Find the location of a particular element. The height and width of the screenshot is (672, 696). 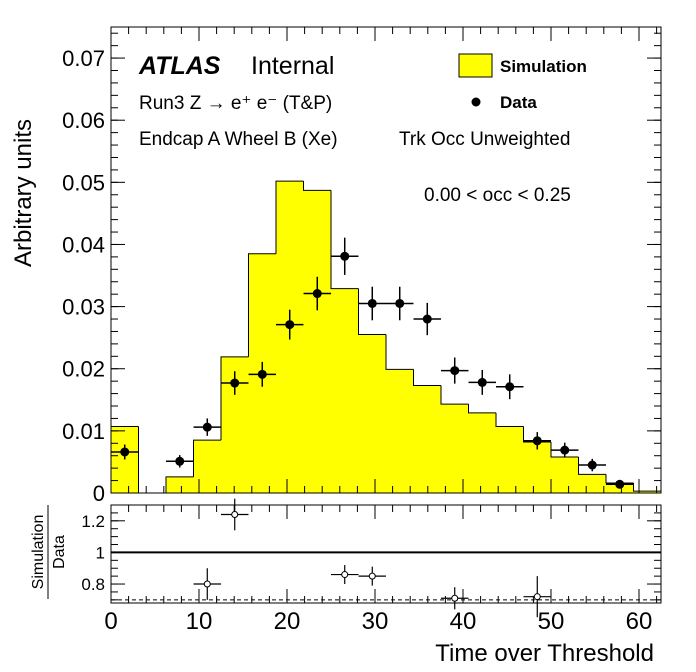

ratio-label-numerator: Simulation is located at coordinates (38, 552).